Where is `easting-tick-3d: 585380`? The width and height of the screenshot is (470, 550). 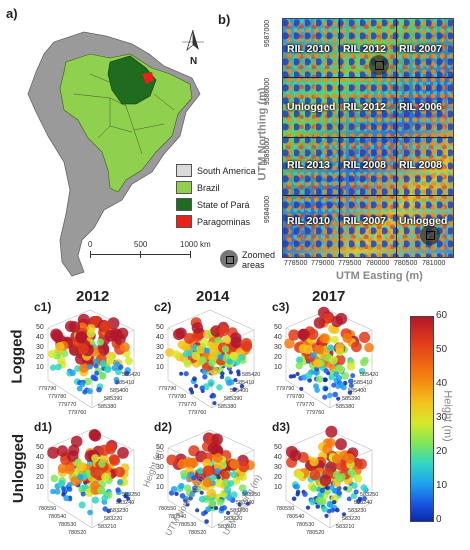
easting-tick-3d: 585380 is located at coordinates (107, 407).